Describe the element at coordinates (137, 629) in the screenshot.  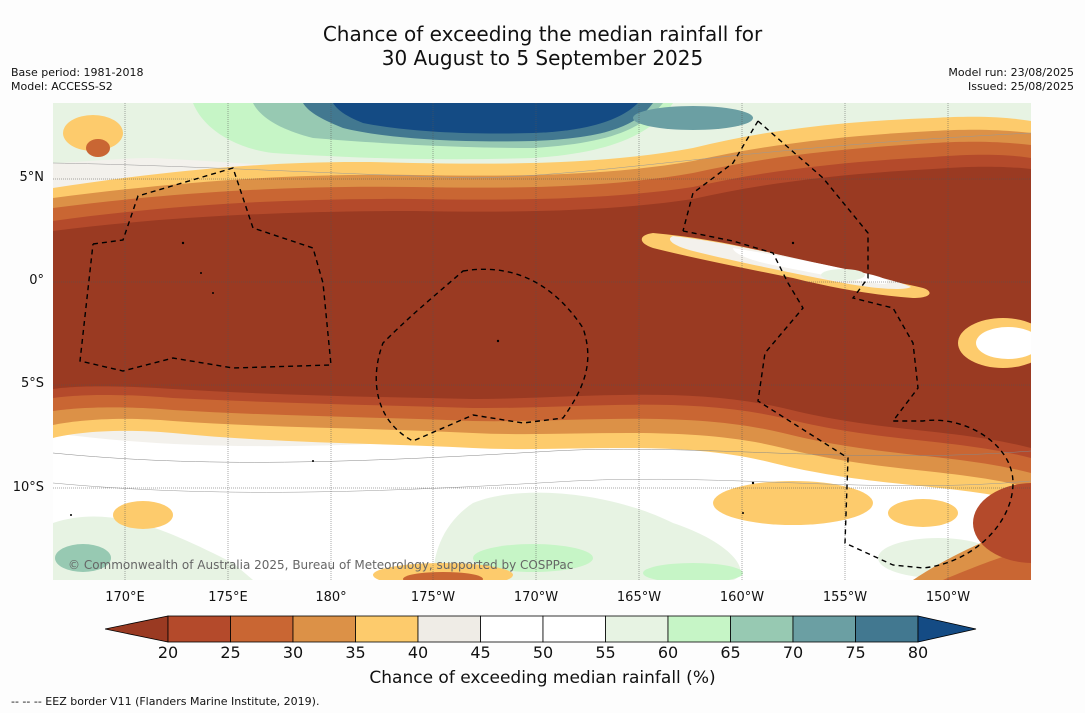
I see `colorbar-extend-low` at that location.